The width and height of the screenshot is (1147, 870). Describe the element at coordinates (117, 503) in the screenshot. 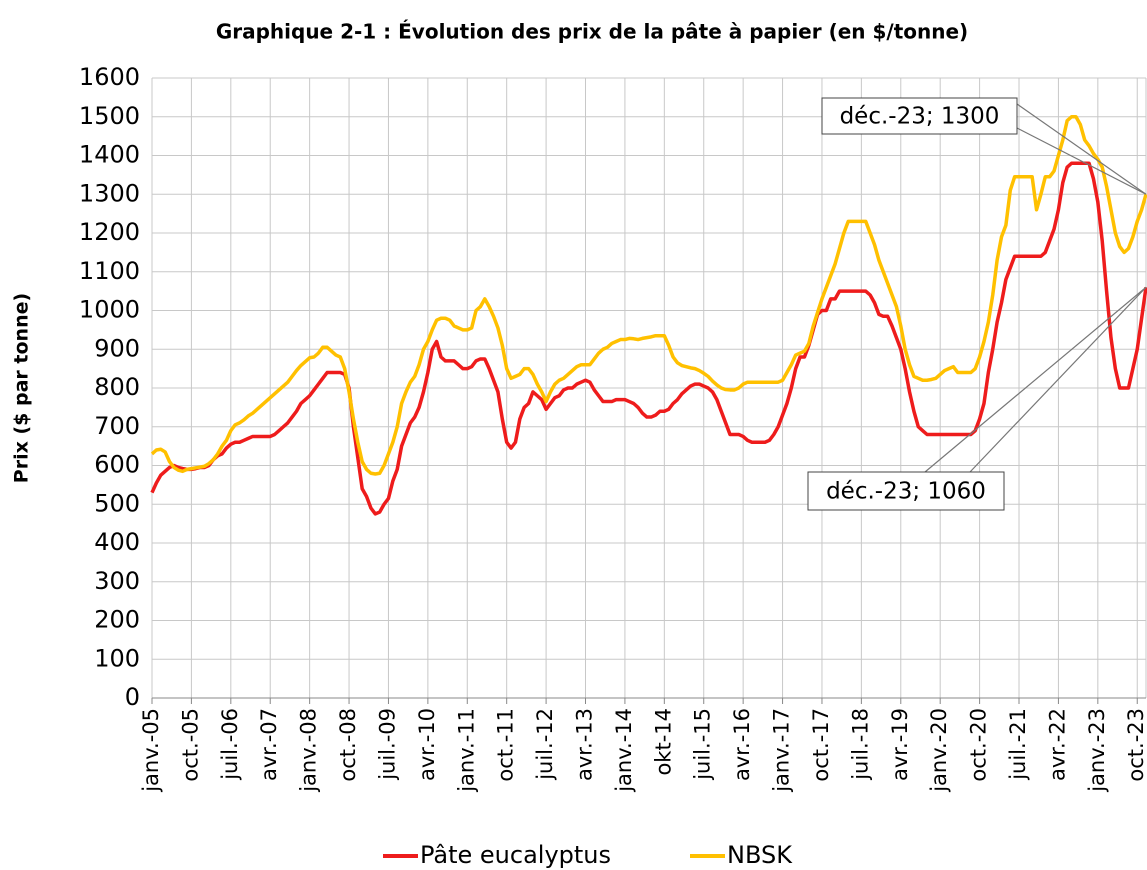

I see `y-tick-label: 500` at that location.